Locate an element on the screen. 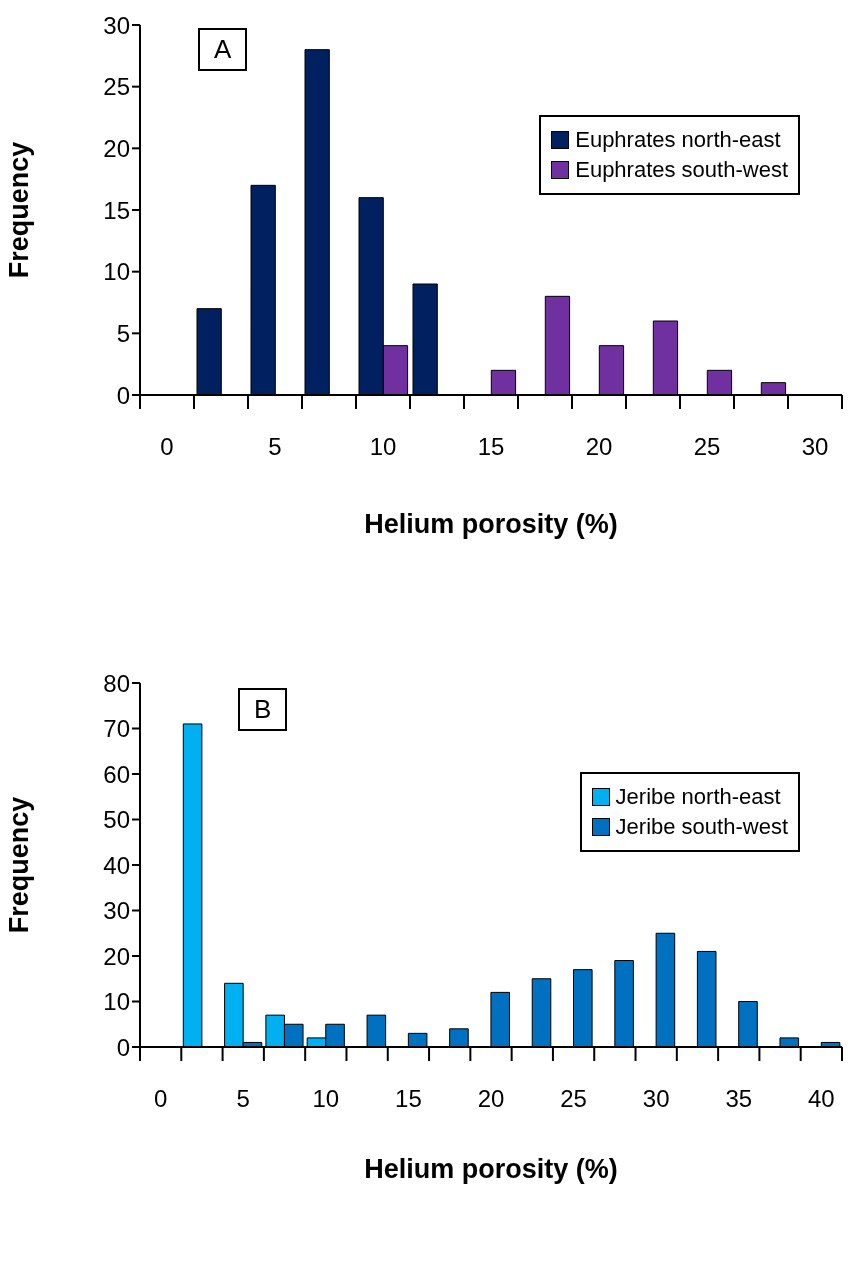  legend-label: Euphrates north-east is located at coordinates (678, 140).